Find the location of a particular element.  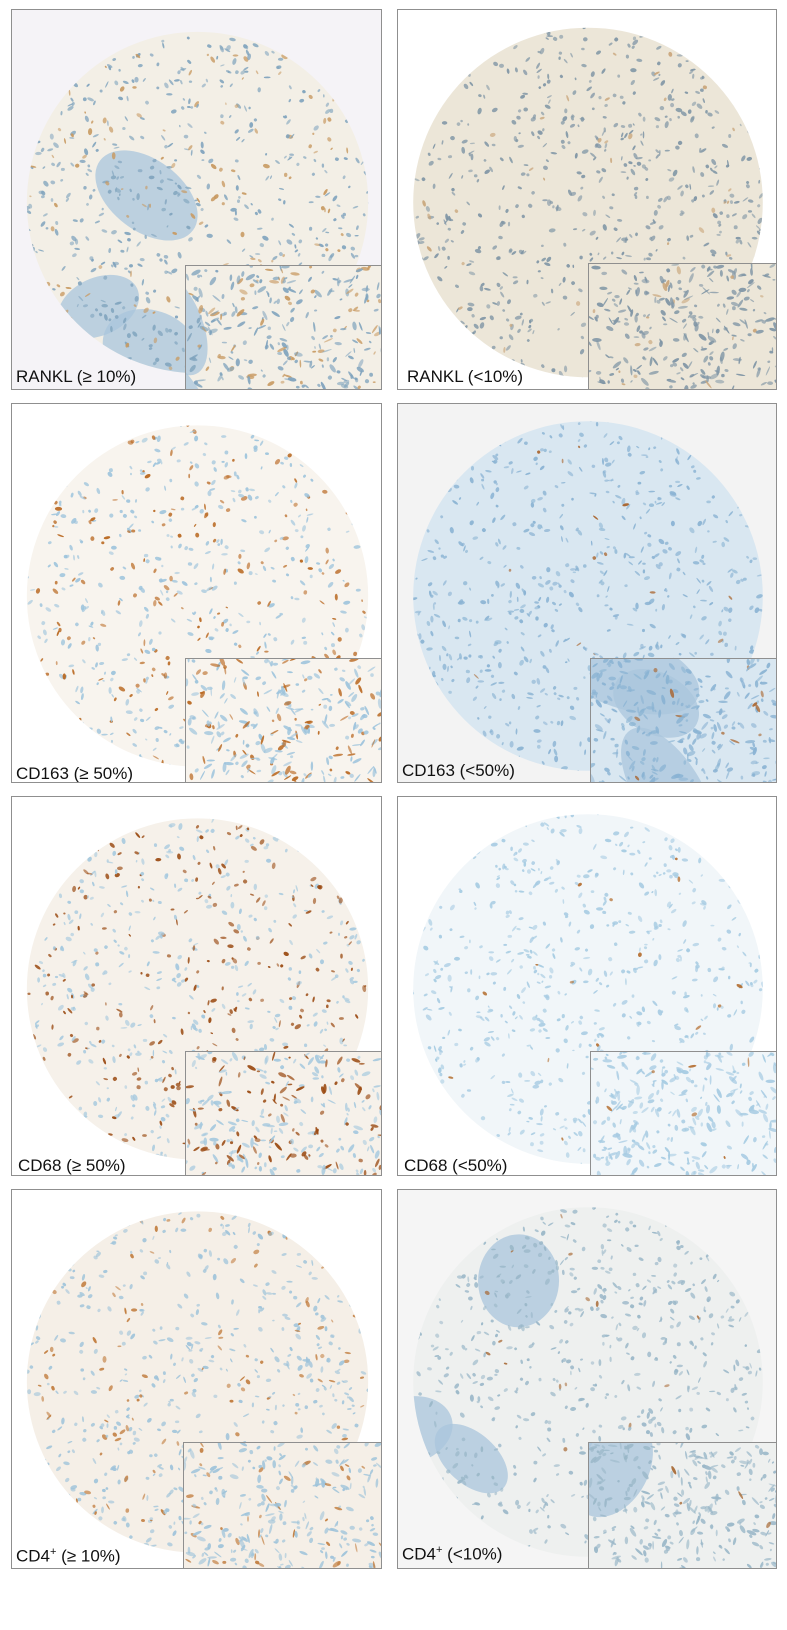

panel-rankl-low: RANKL (<10%) is located at coordinates (587, 199).